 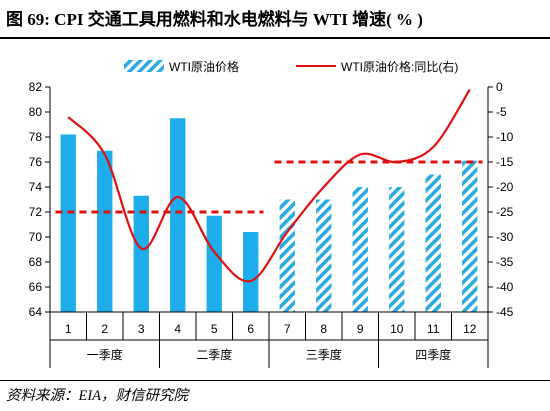 I want to click on y-left-tick-label: 64, so click(x=36, y=312).